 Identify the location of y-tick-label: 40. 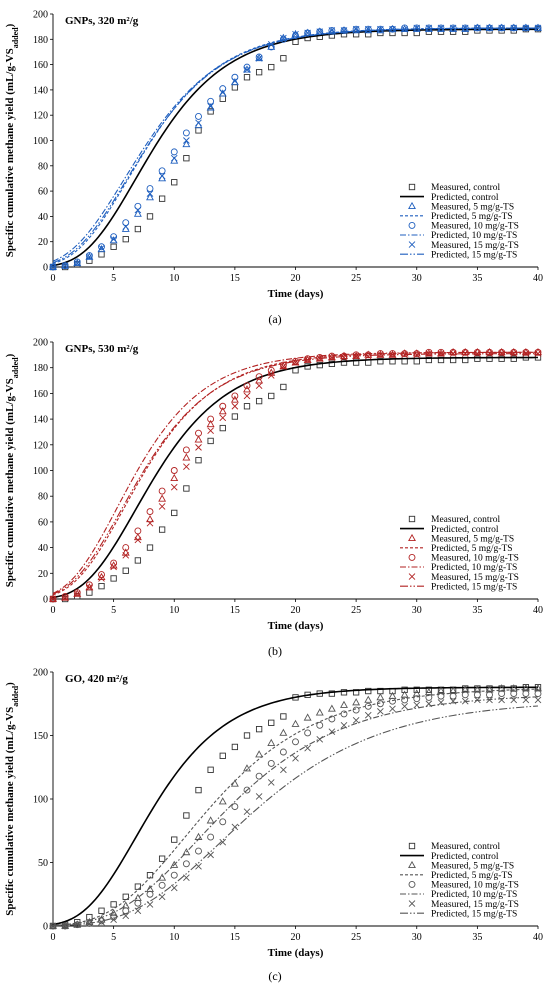
(43, 217).